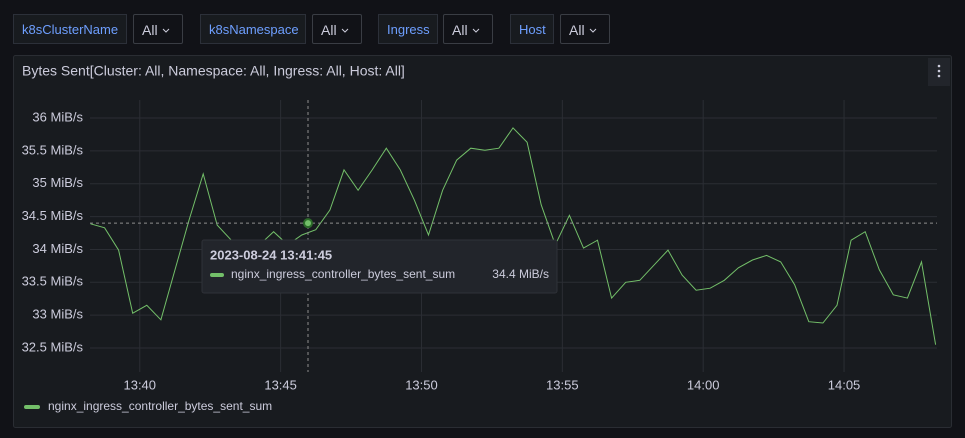 Image resolution: width=965 pixels, height=438 pixels. What do you see at coordinates (308, 223) in the screenshot?
I see `hover-point` at bounding box center [308, 223].